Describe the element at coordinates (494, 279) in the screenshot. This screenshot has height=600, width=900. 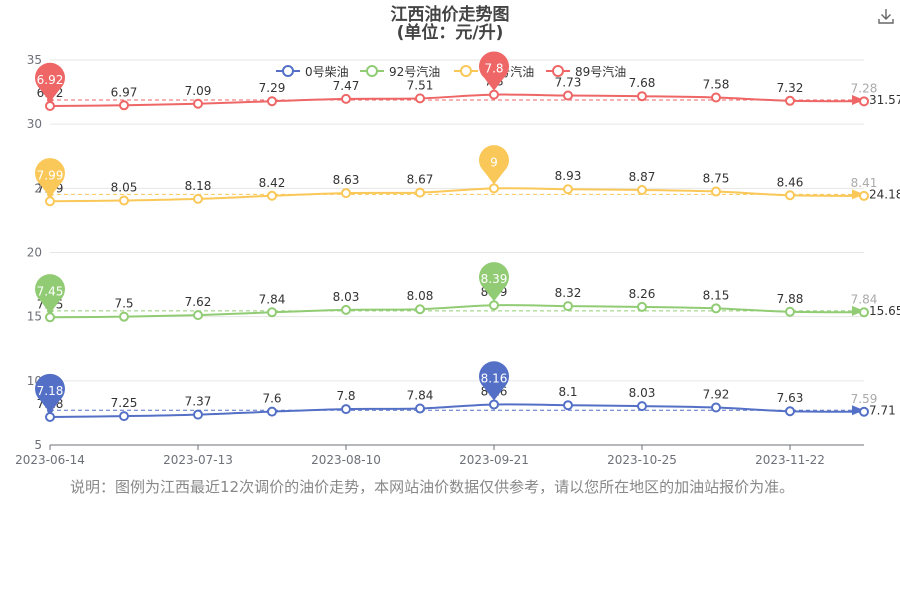
I see `pin-label: 8.39` at that location.